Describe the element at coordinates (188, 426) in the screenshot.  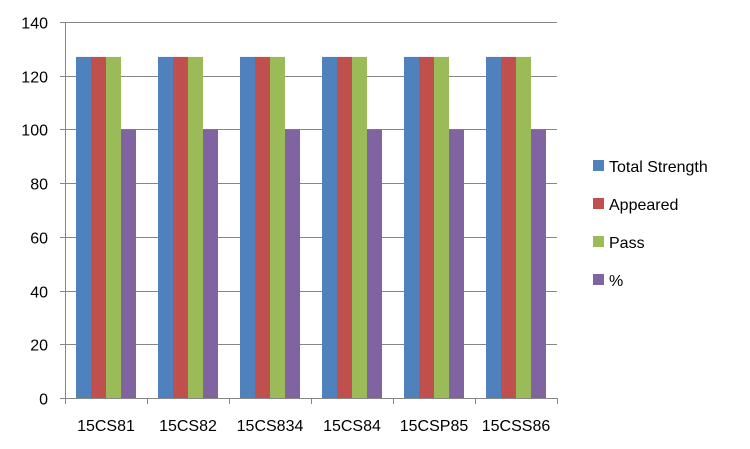
I see `x-category-label: 15CS82` at that location.